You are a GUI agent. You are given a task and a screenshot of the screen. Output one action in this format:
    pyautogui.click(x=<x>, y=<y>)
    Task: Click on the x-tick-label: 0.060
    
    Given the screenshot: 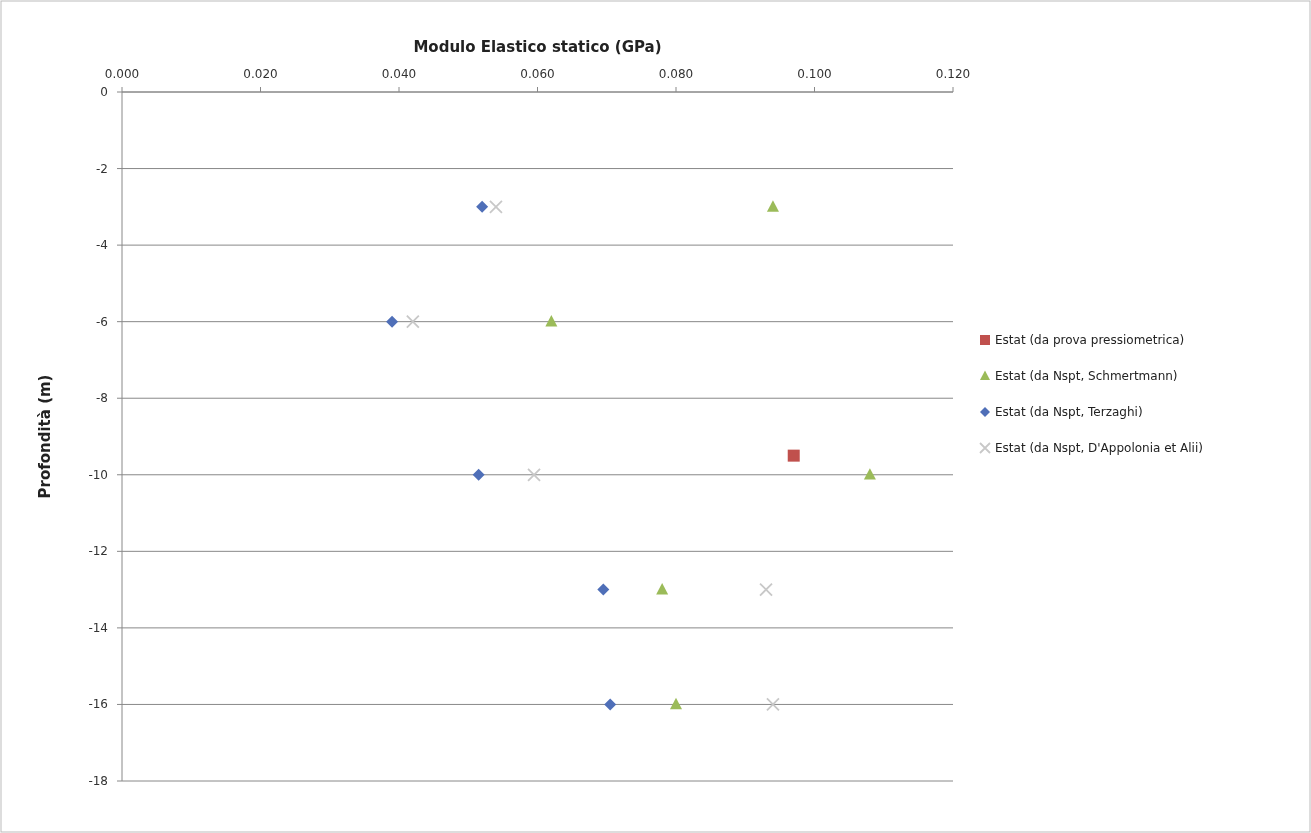 What is the action you would take?
    pyautogui.click(x=537, y=74)
    